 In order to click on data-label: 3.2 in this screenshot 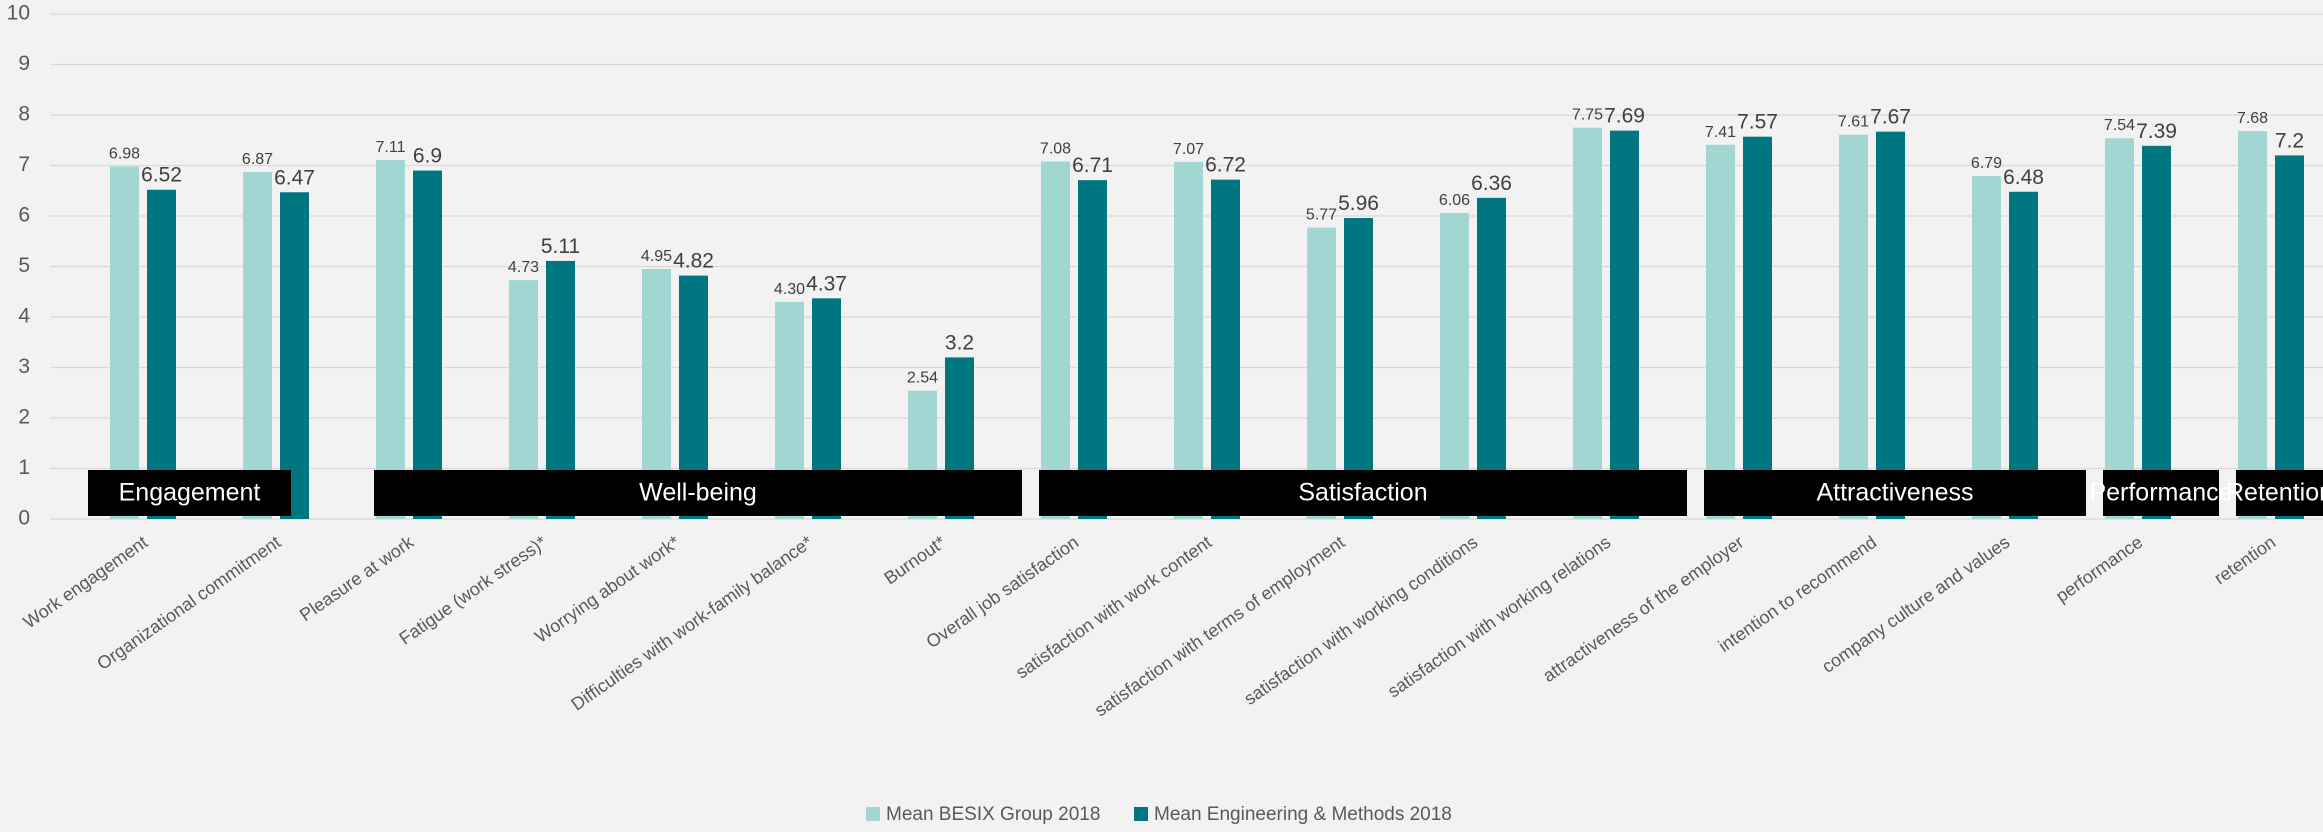, I will do `click(959, 342)`.